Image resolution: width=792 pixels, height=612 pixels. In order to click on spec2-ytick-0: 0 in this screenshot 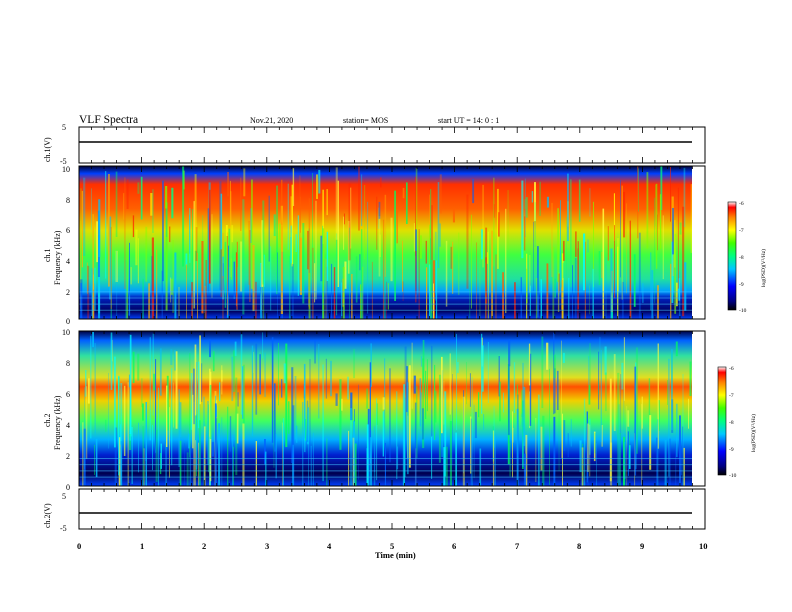, I will do `click(68, 487)`.